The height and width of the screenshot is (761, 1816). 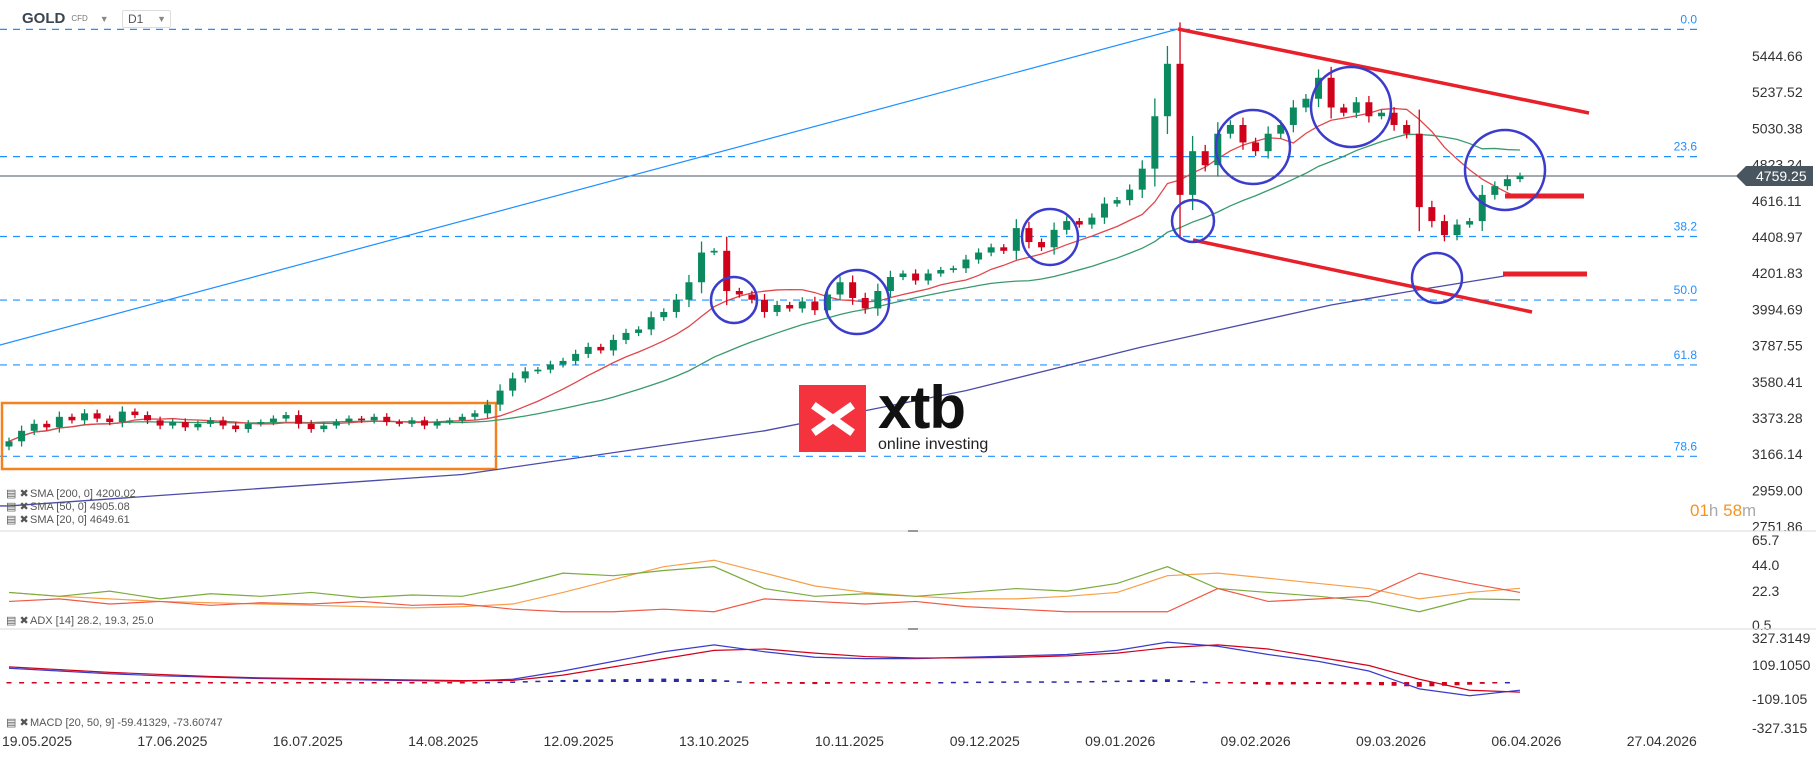 I want to click on minus-di-line, so click(x=764, y=592).